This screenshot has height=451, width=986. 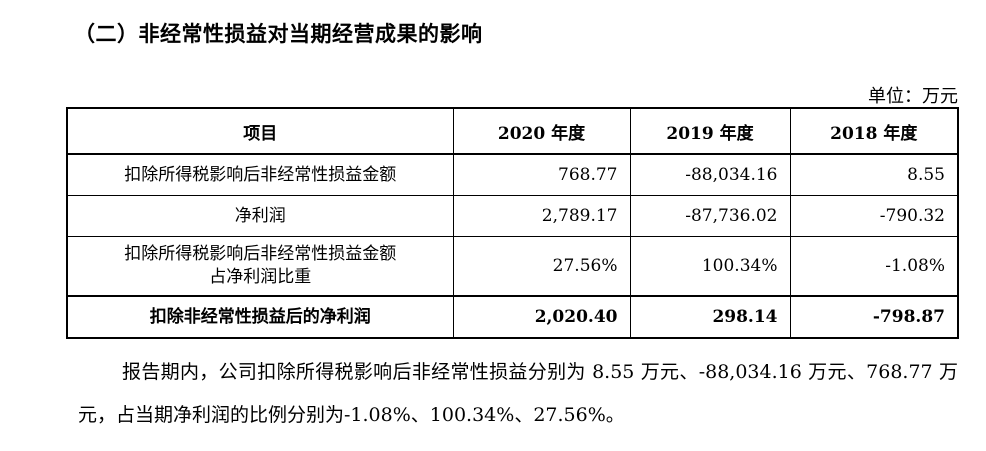 I want to click on cell-2018: 8.55, so click(x=874, y=174).